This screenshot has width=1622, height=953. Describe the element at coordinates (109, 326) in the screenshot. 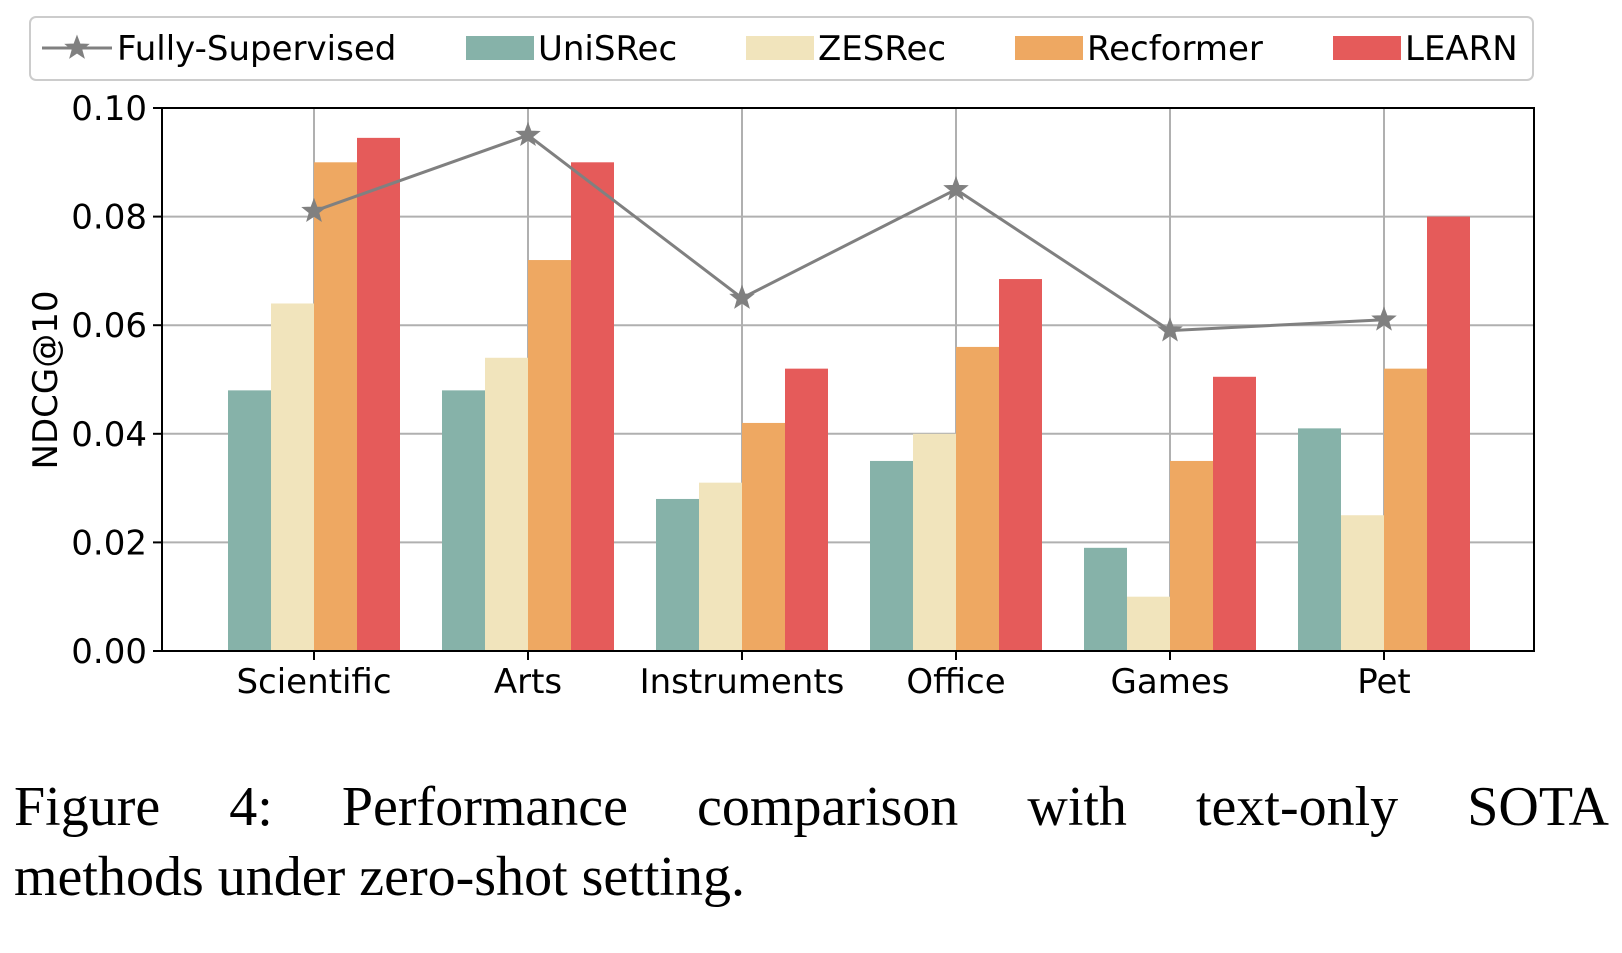

I see `y-tick-label: 0.06` at that location.